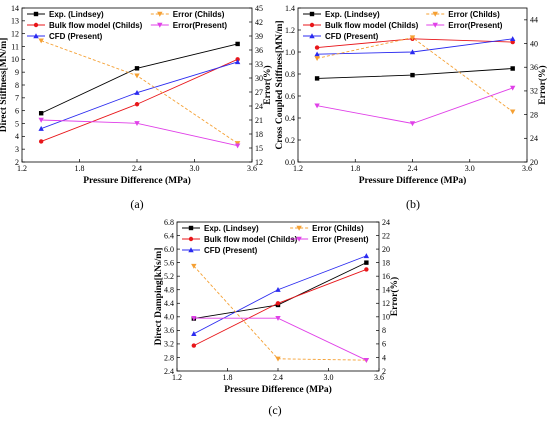 The width and height of the screenshot is (550, 421). Describe the element at coordinates (169, 357) in the screenshot. I see `y-tick-label: 2.8` at that location.